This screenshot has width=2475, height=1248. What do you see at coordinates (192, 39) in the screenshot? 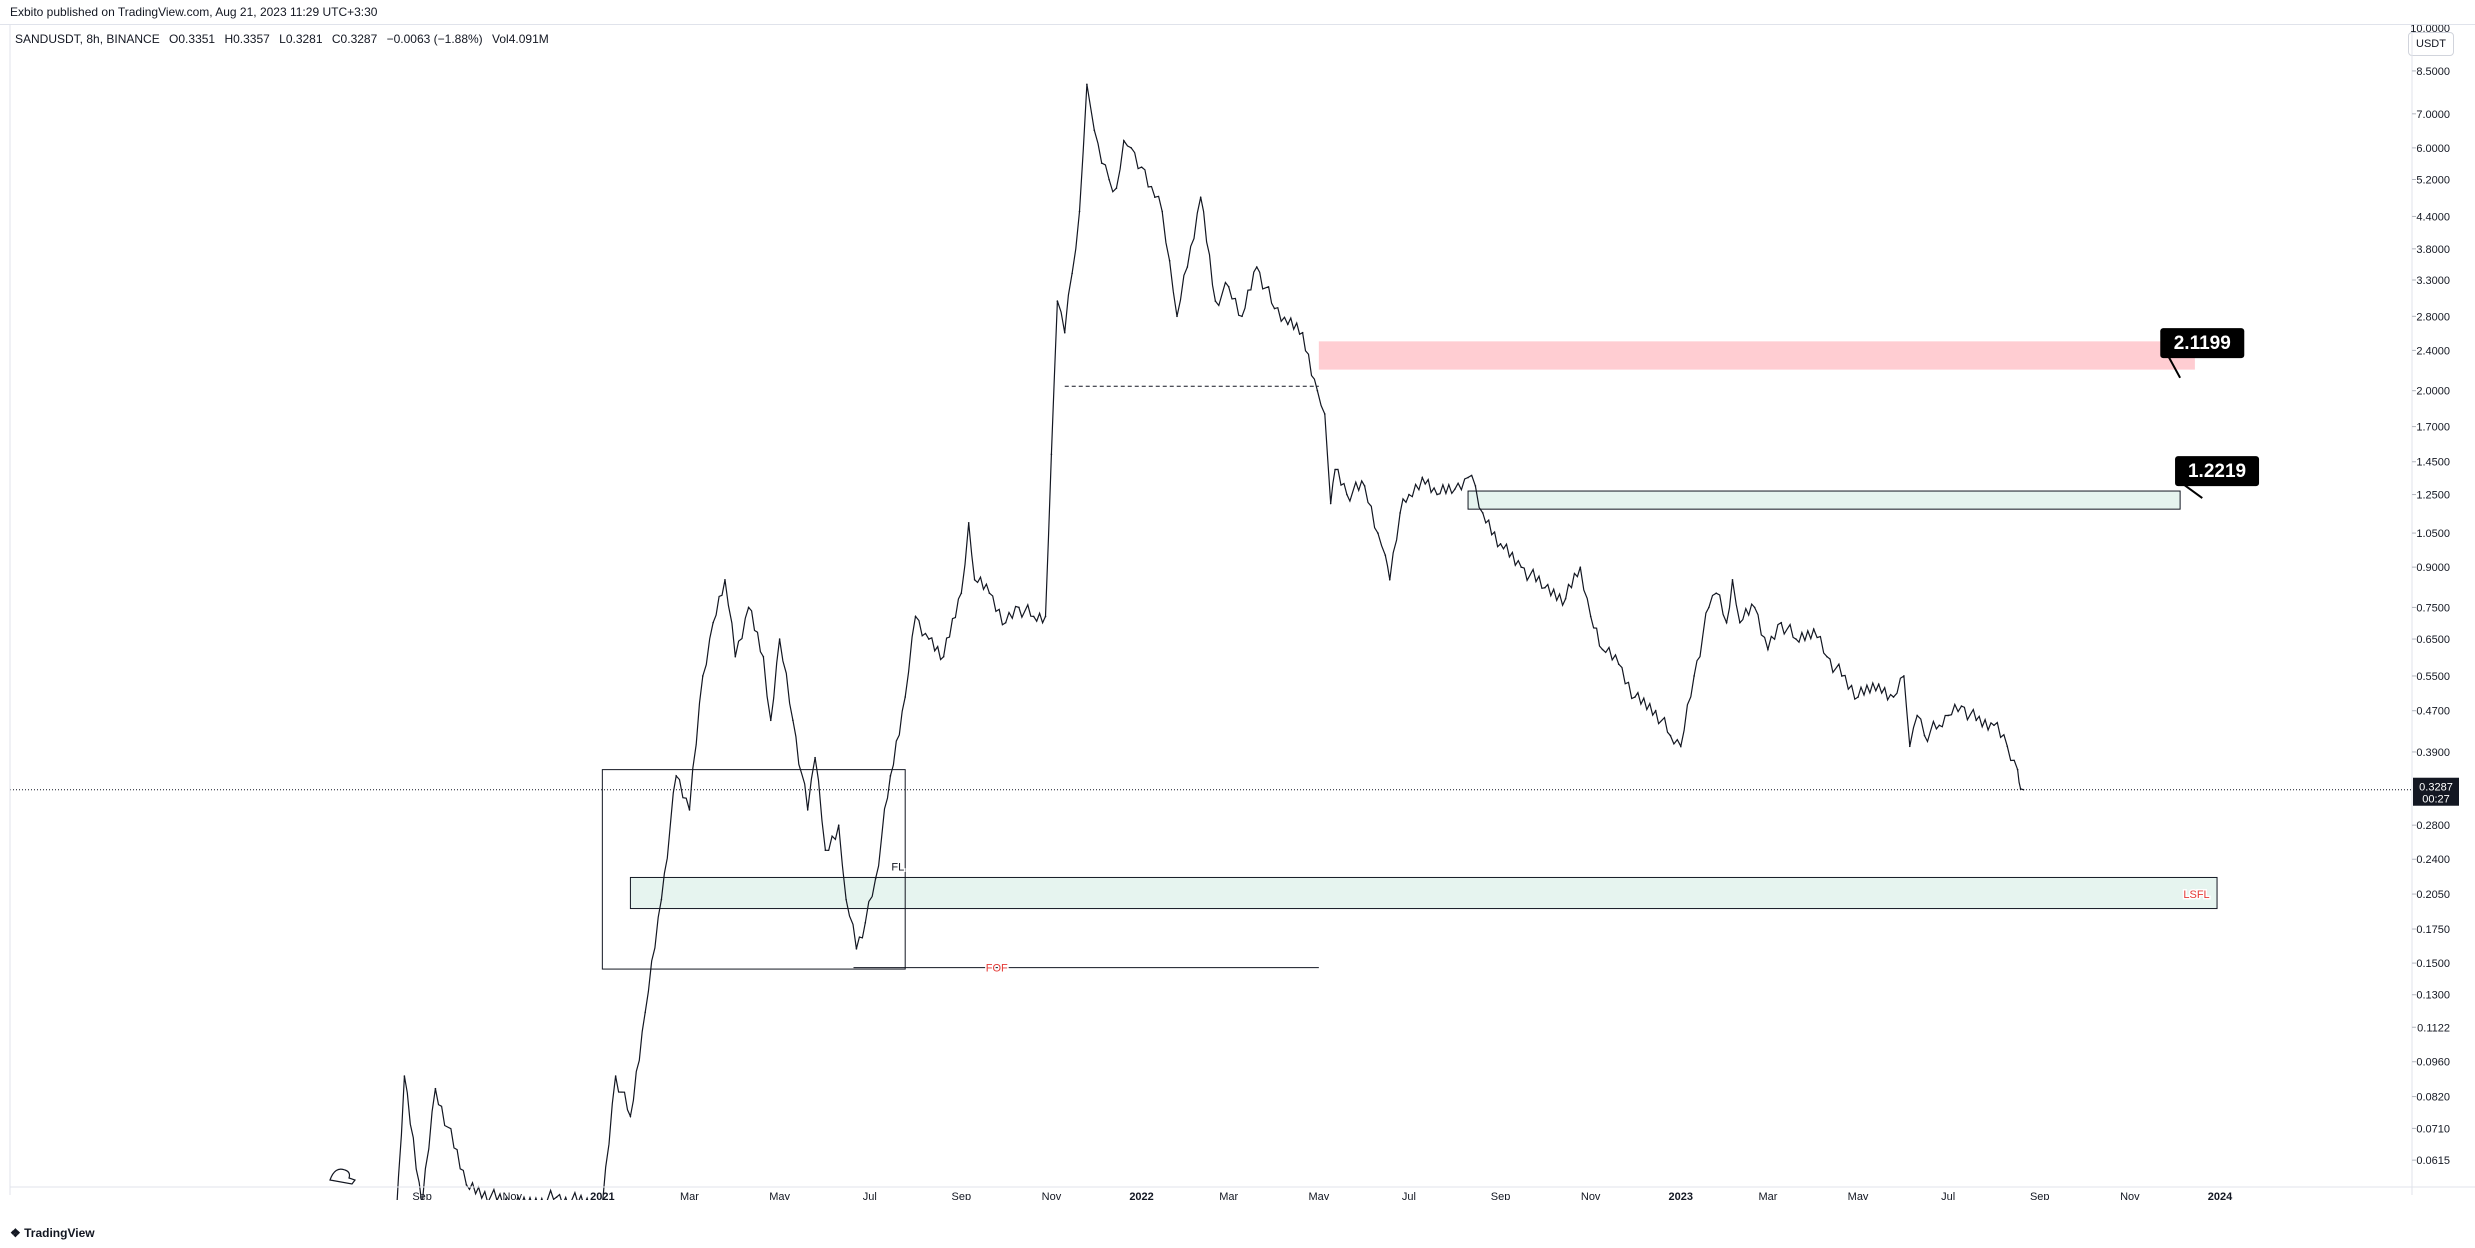
I see `open-value: O0.3351` at bounding box center [192, 39].